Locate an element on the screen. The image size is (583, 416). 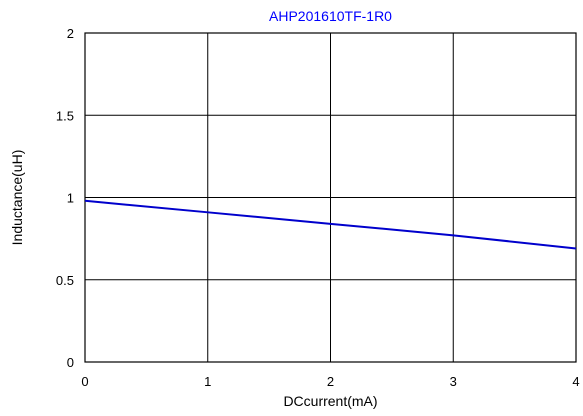
y-tick-label-4: 2 is located at coordinates (70, 33).